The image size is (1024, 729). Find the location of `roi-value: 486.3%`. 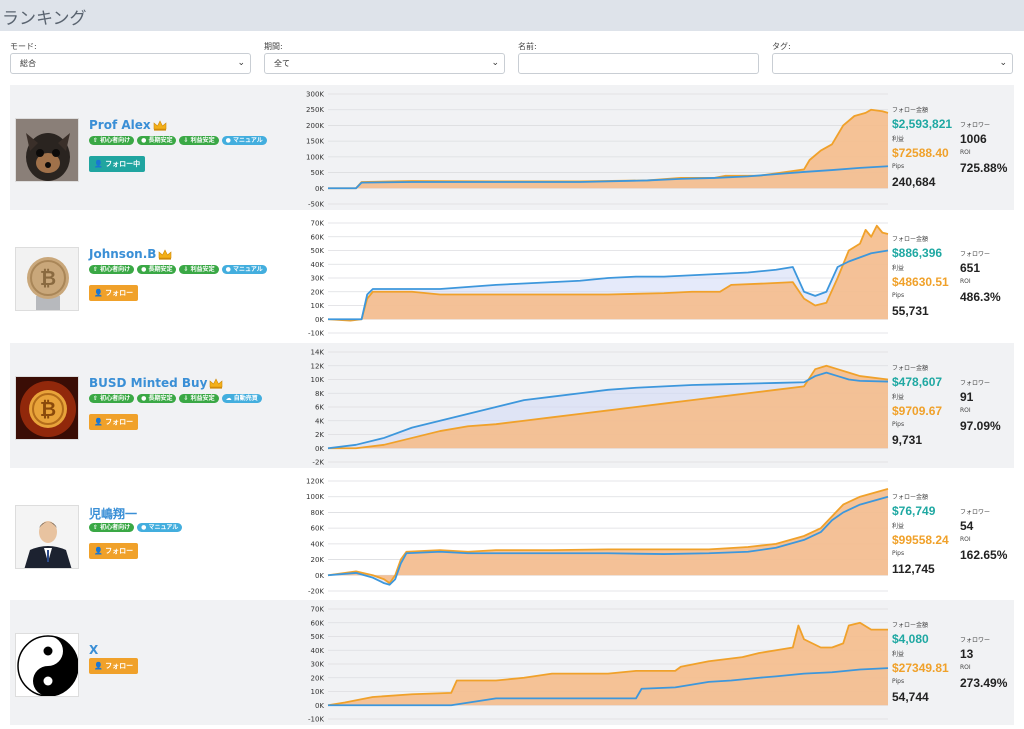

roi-value: 486.3% is located at coordinates (980, 297).